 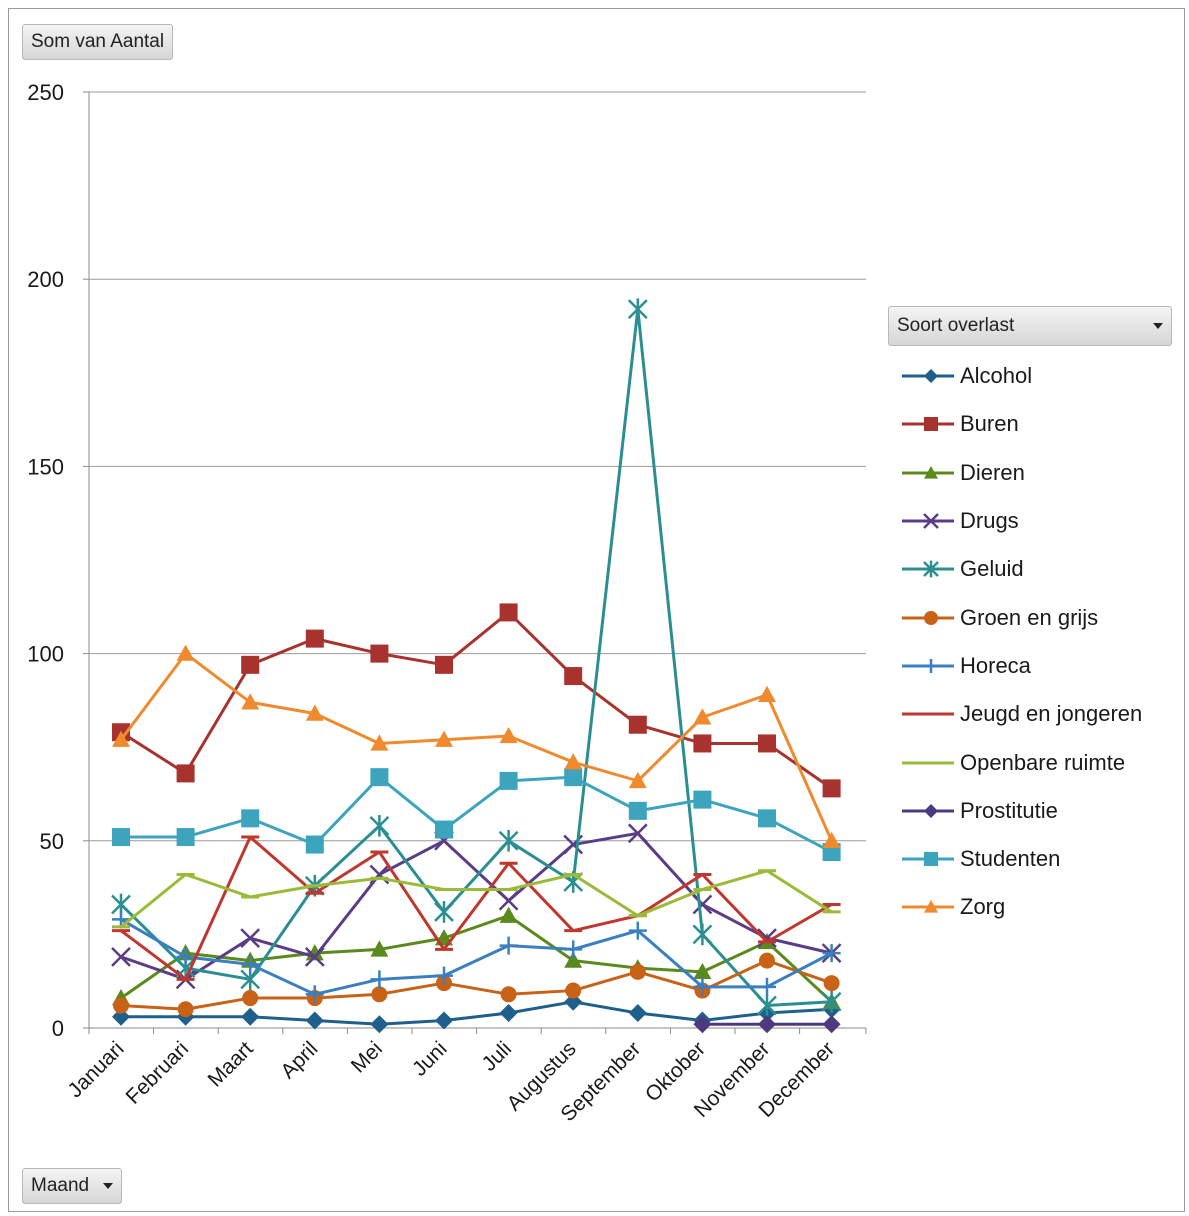 I want to click on y-tick-label: 250, so click(x=45, y=92).